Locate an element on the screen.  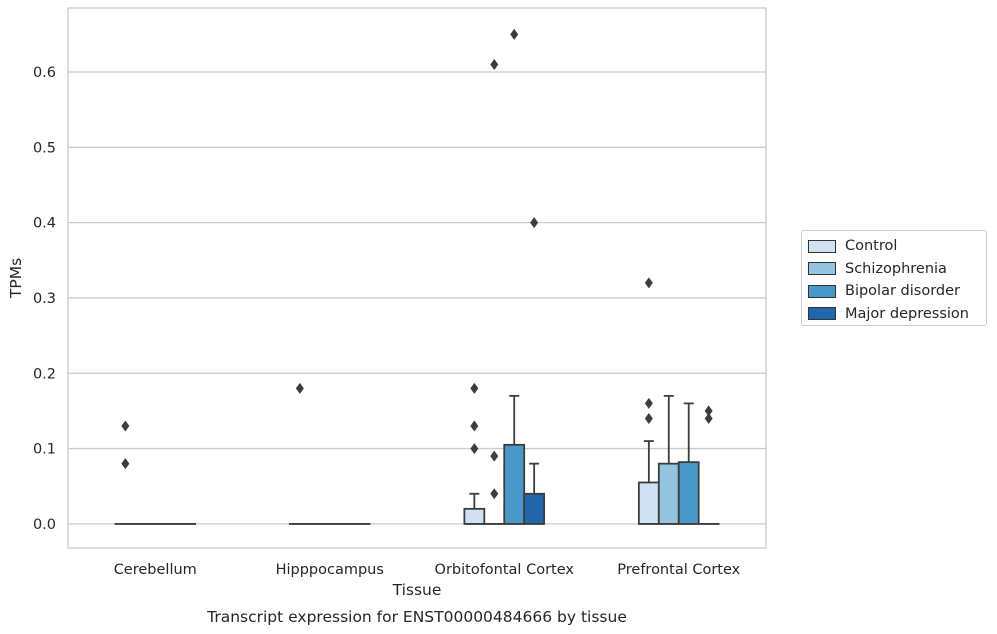
y-tick-label: 0.0 is located at coordinates (44, 525).